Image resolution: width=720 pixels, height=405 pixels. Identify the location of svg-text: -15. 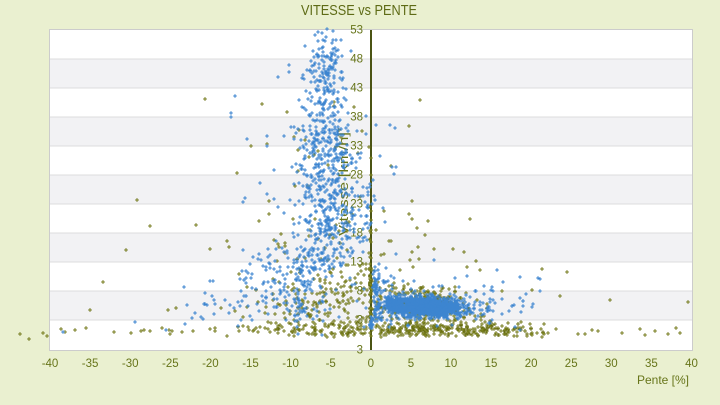
(250, 364).